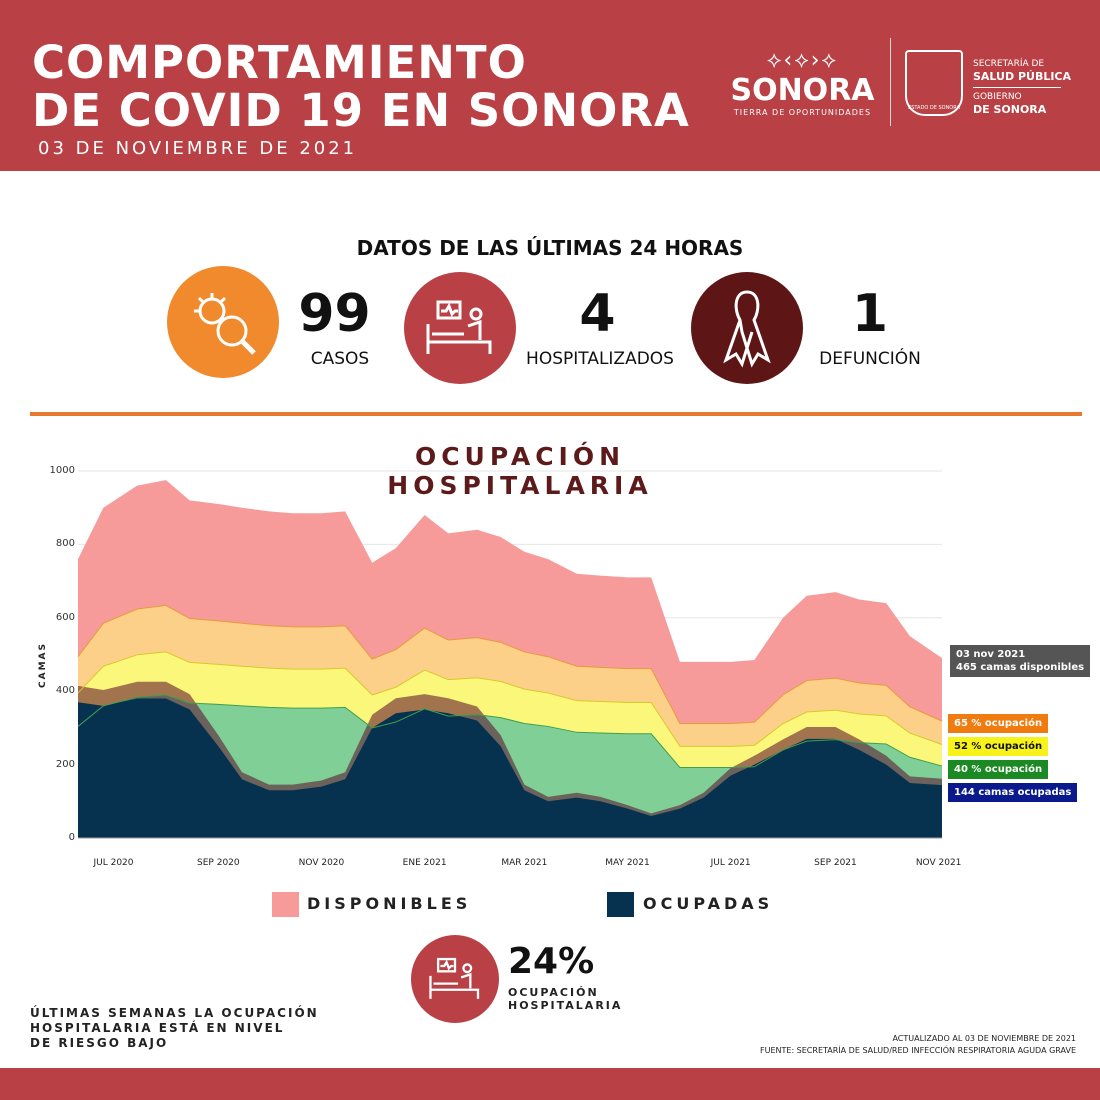 This screenshot has height=1100, width=1100. I want to click on updated-note: ACTUALIZADO AL 03 DE NOVIEMBRE DE 2021, so click(984, 1038).